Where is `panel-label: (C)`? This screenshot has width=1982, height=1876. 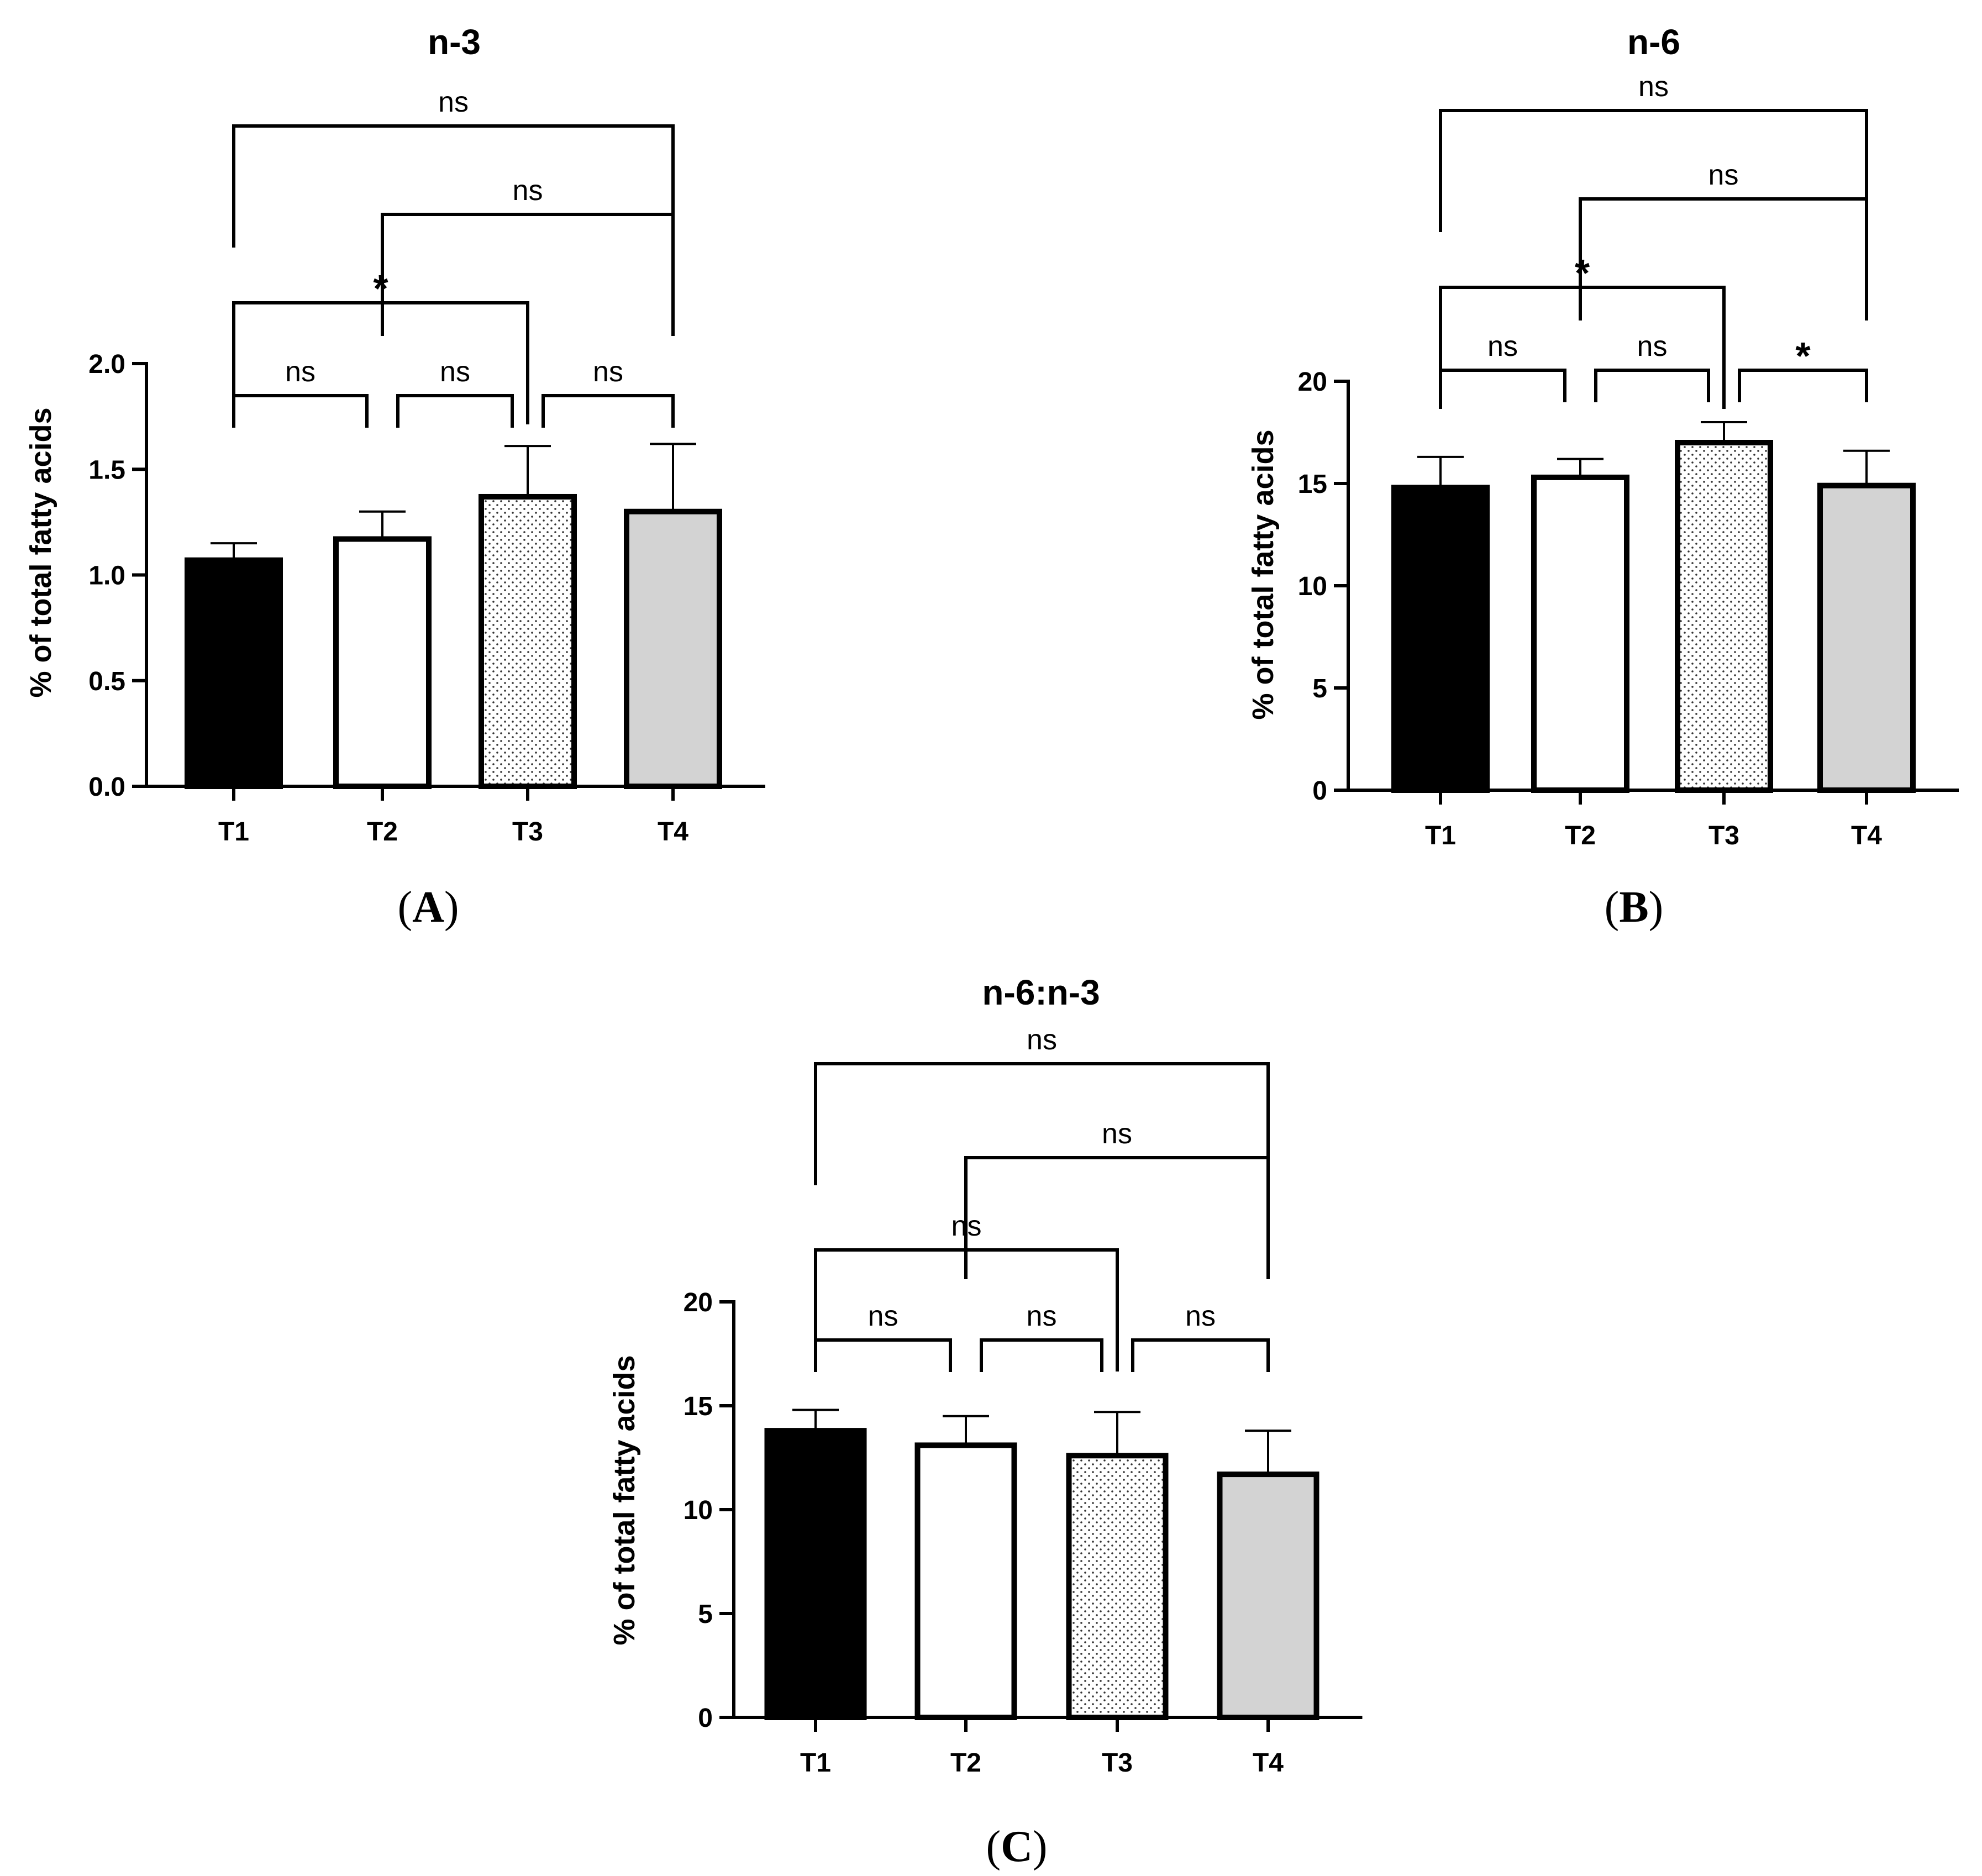
panel-label: (C) is located at coordinates (1016, 1847).